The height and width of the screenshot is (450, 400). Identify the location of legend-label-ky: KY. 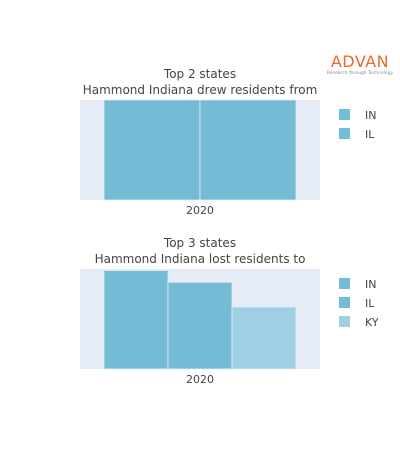
(372, 322).